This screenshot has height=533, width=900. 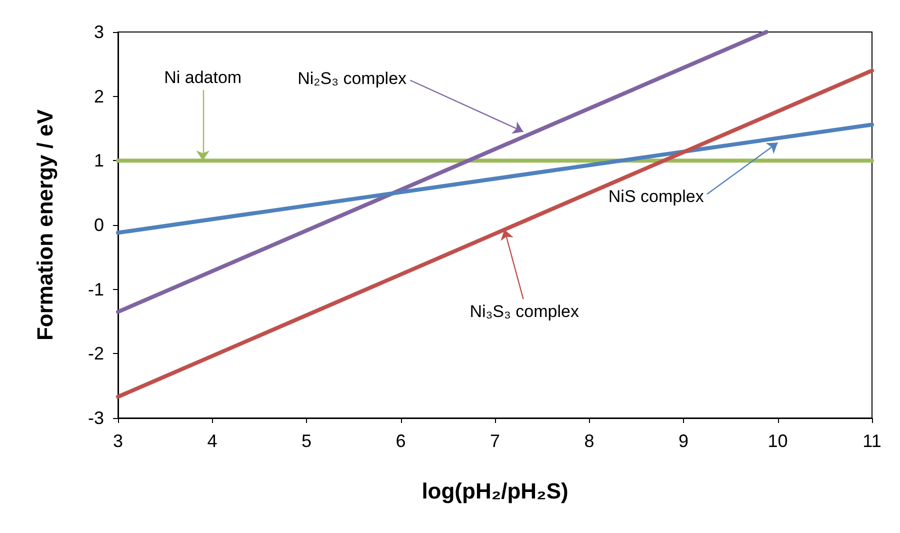 What do you see at coordinates (401, 441) in the screenshot?
I see `x-tick-label: 6` at bounding box center [401, 441].